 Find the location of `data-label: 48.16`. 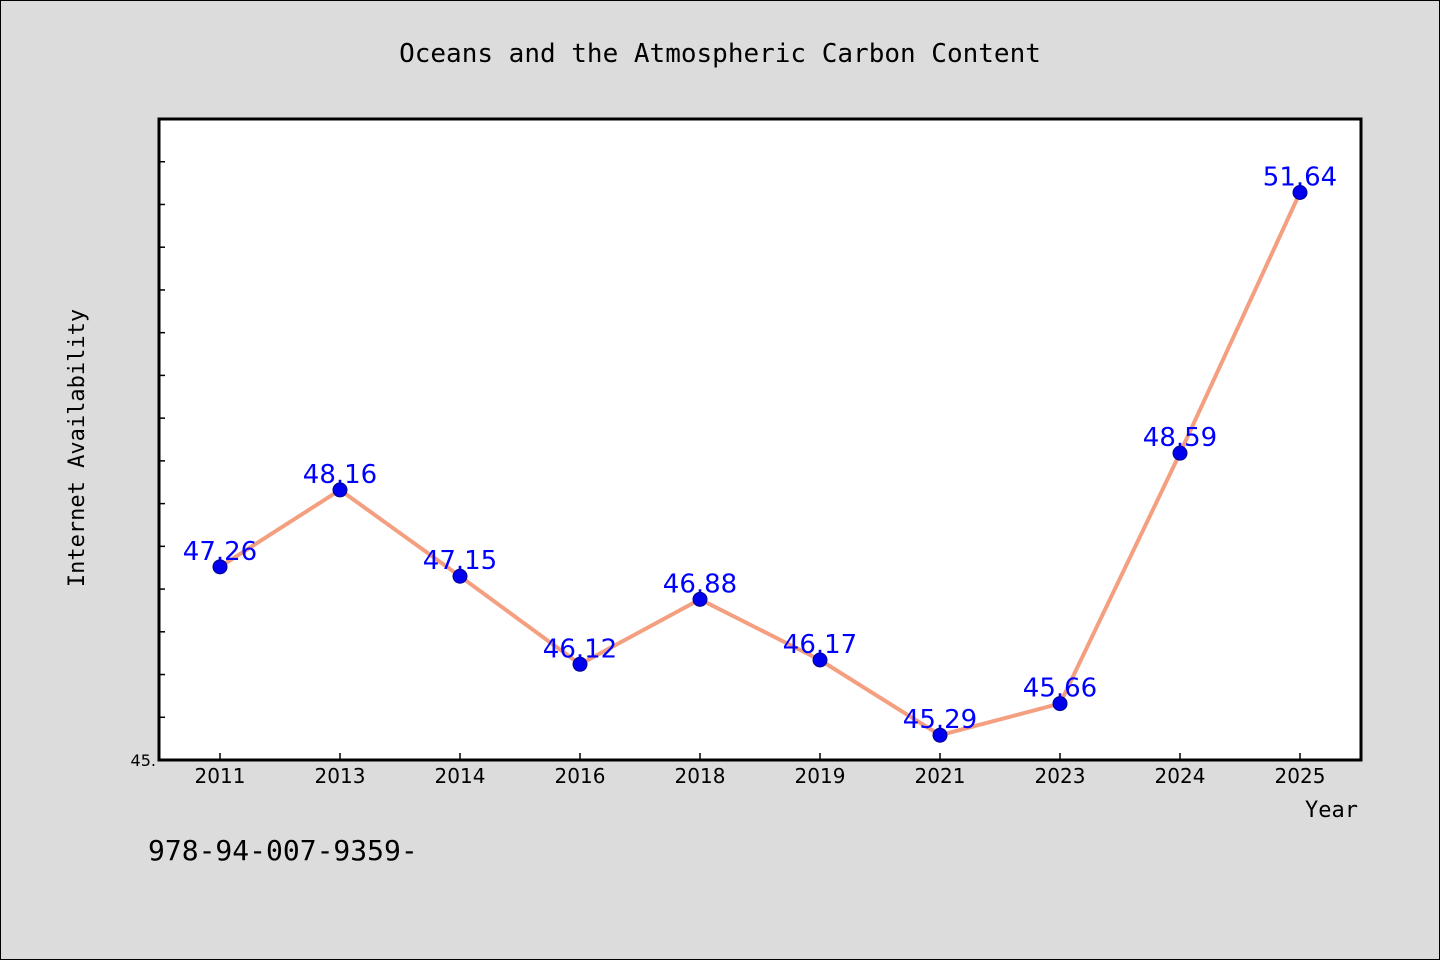

data-label: 48.16 is located at coordinates (340, 475).